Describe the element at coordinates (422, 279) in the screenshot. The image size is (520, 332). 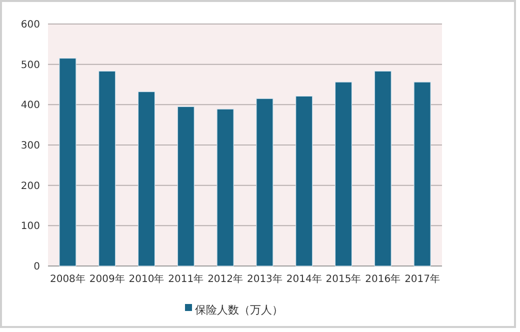
I see `x-tick-label: 2017年` at that location.